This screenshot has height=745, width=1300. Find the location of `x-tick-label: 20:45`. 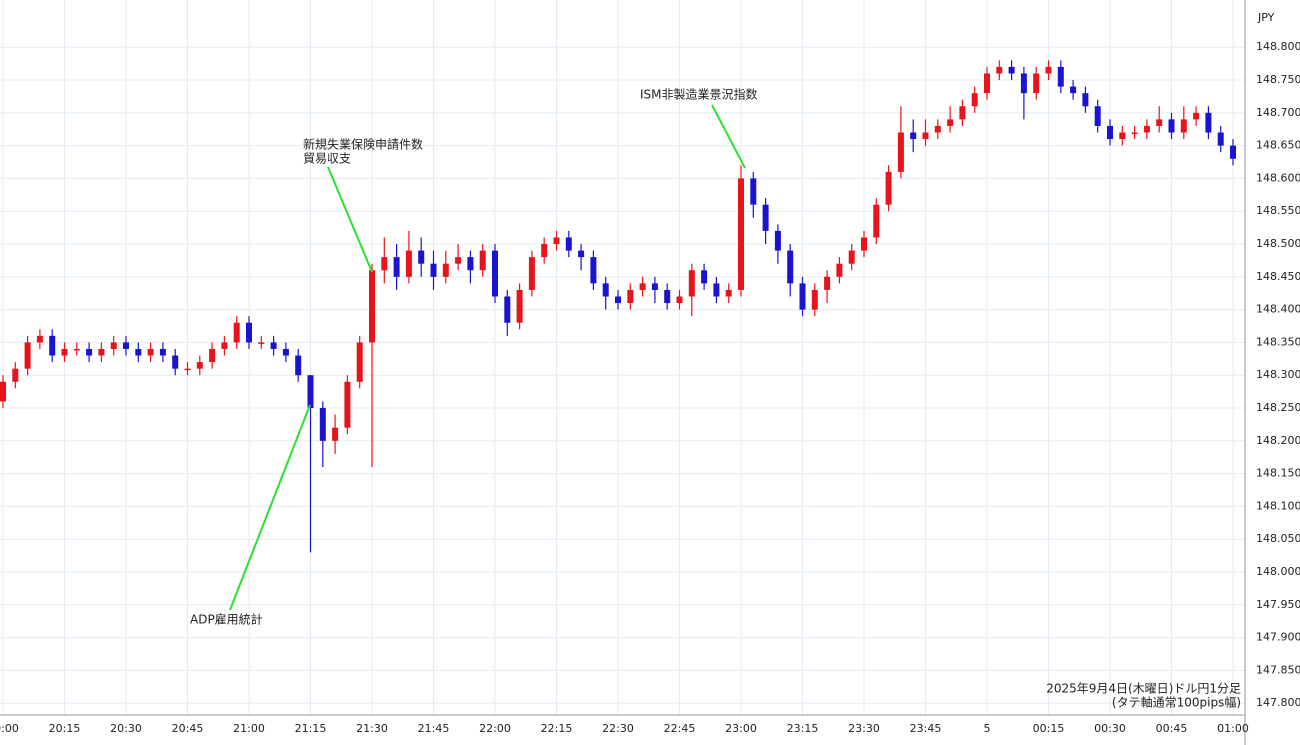

x-tick-label: 20:45 is located at coordinates (188, 728).